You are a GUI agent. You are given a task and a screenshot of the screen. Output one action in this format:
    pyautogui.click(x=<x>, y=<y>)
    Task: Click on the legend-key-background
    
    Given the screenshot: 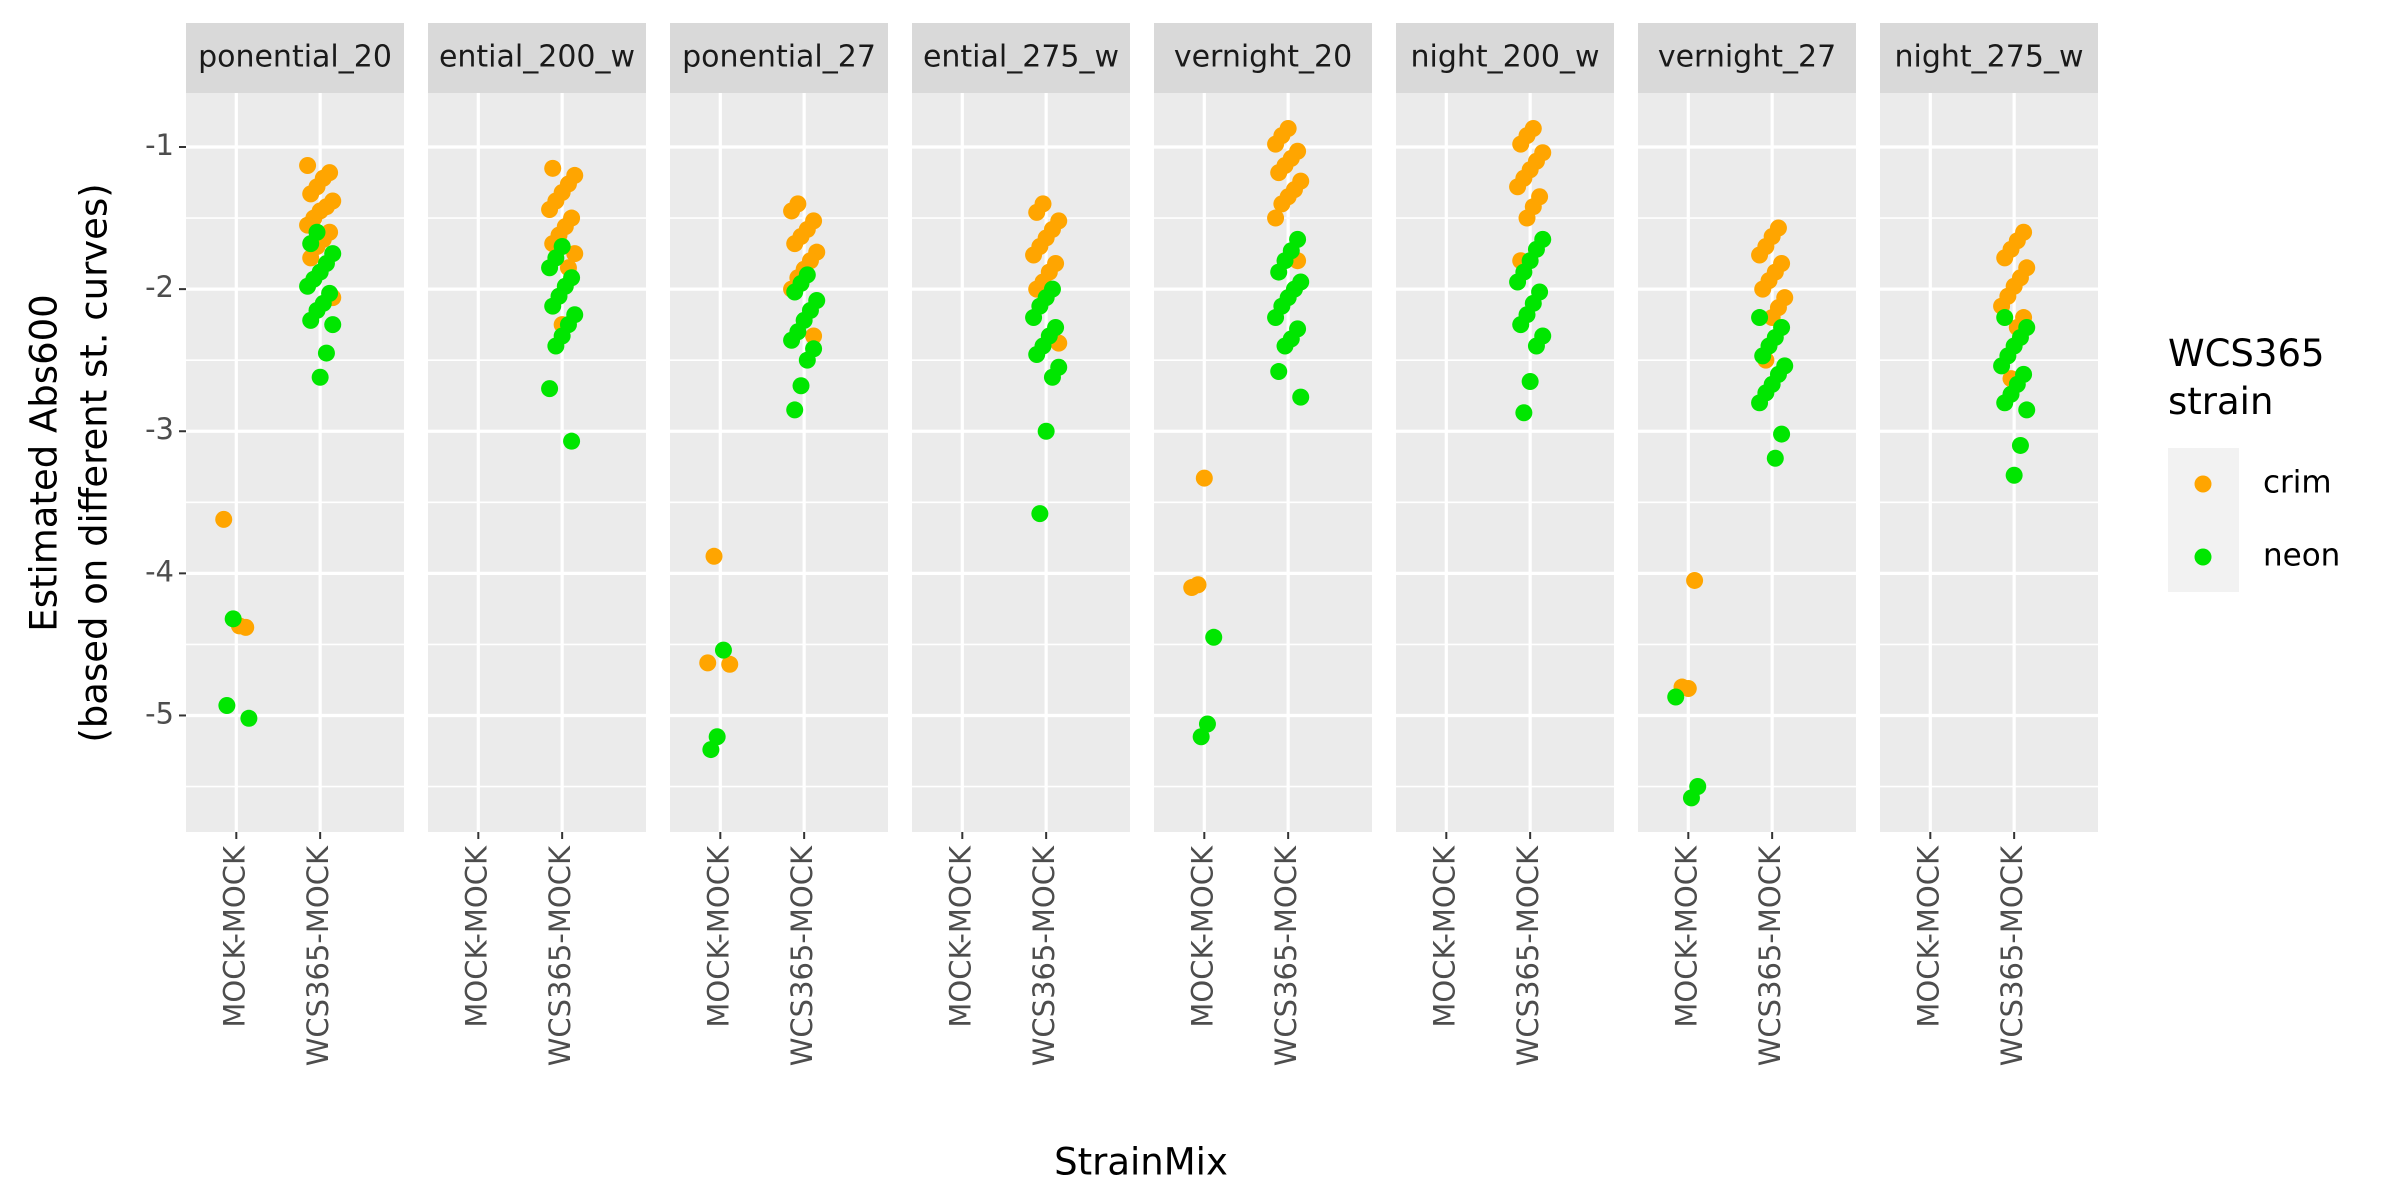 What is the action you would take?
    pyautogui.click(x=2203, y=520)
    